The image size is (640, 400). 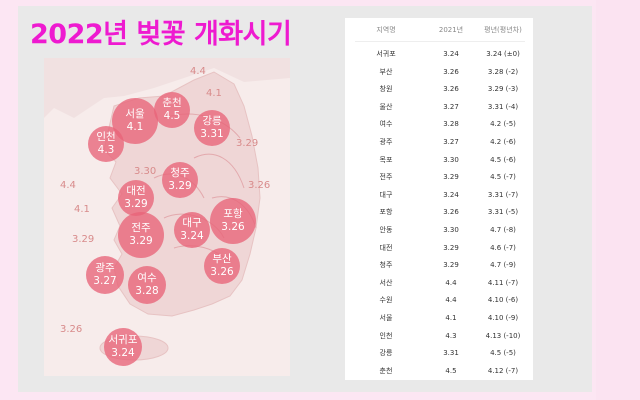 I want to click on table-row: 서귀포 3.24 3.24 (±0), so click(x=439, y=54).